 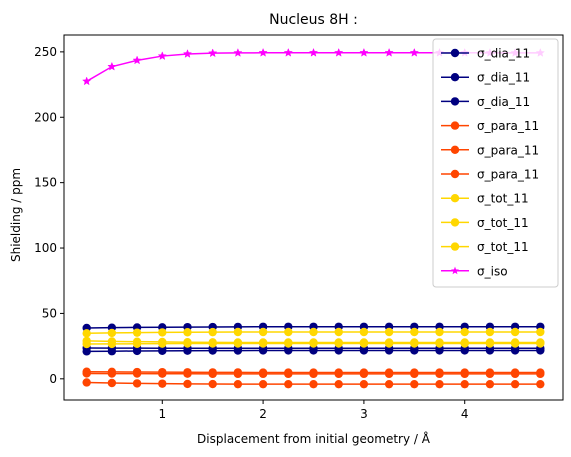 What do you see at coordinates (45, 117) in the screenshot?
I see `y-tick-label: 200` at bounding box center [45, 117].